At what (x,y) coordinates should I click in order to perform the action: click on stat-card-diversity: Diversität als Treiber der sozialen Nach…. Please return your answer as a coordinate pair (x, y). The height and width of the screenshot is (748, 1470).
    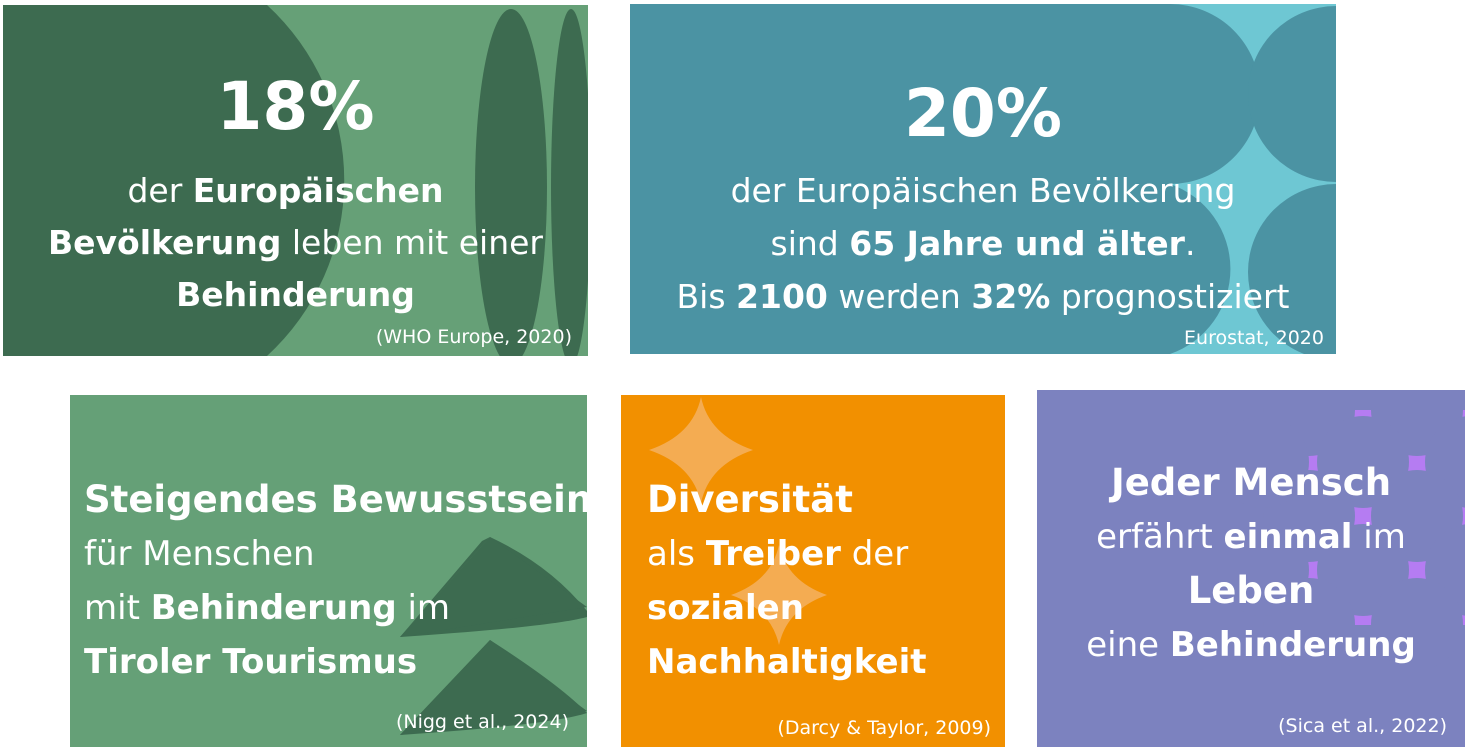
    Looking at the image, I should click on (813, 571).